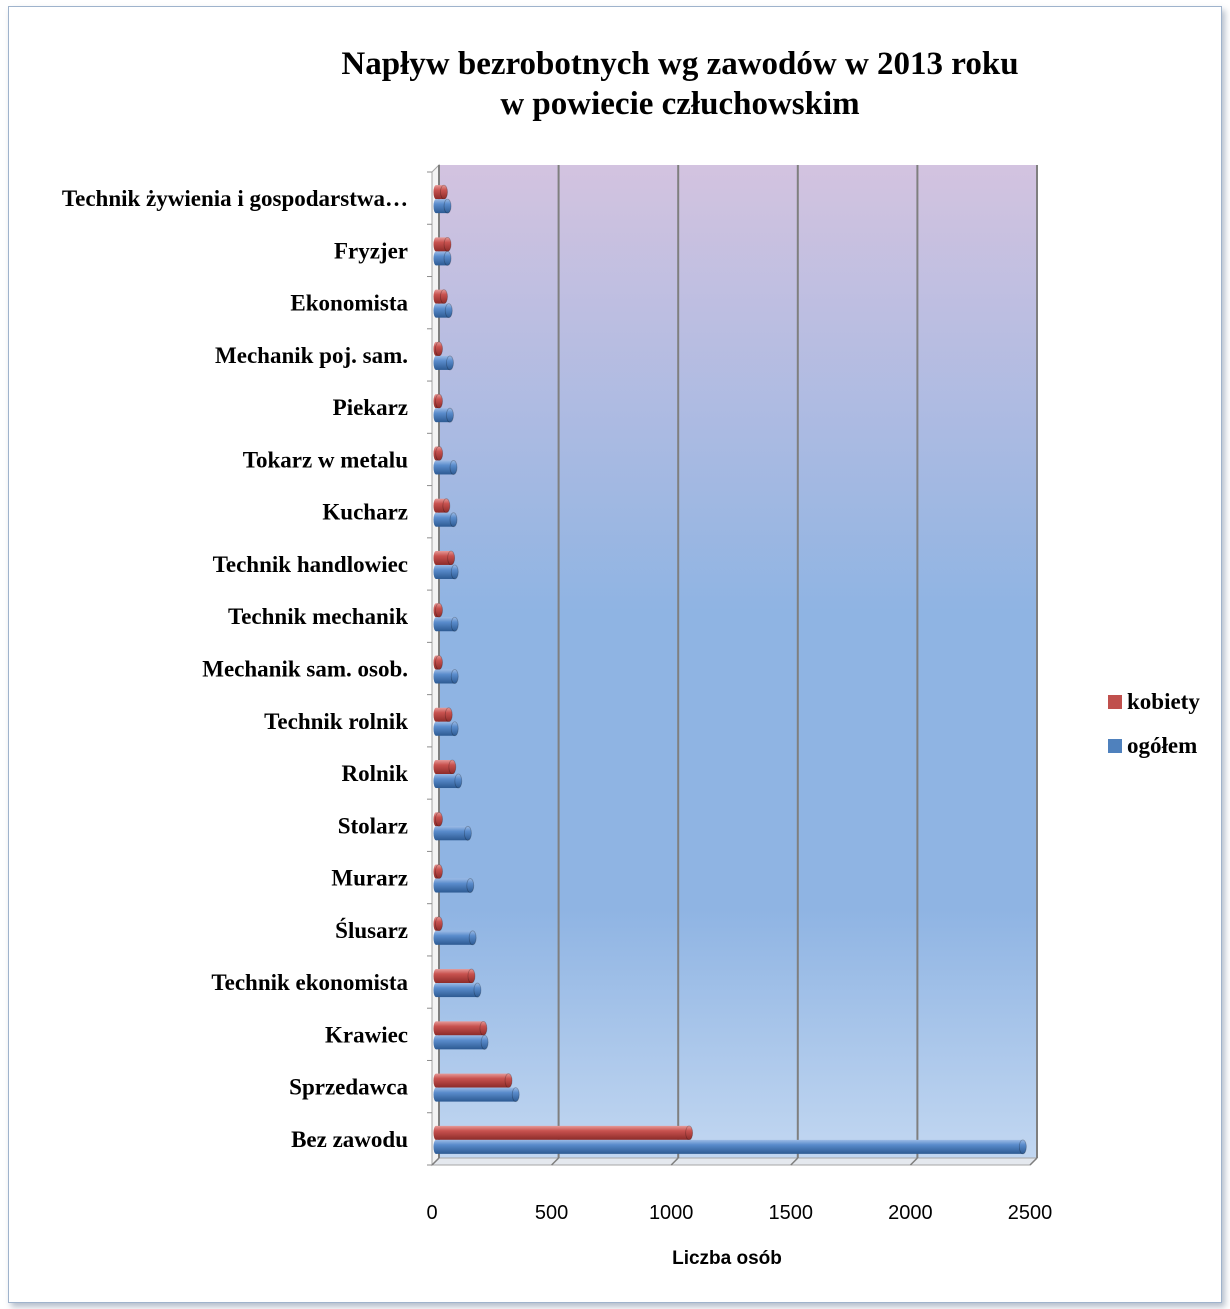 Image resolution: width=1230 pixels, height=1309 pixels. Describe the element at coordinates (336, 721) in the screenshot. I see `category-label: Technik rolnik` at that location.